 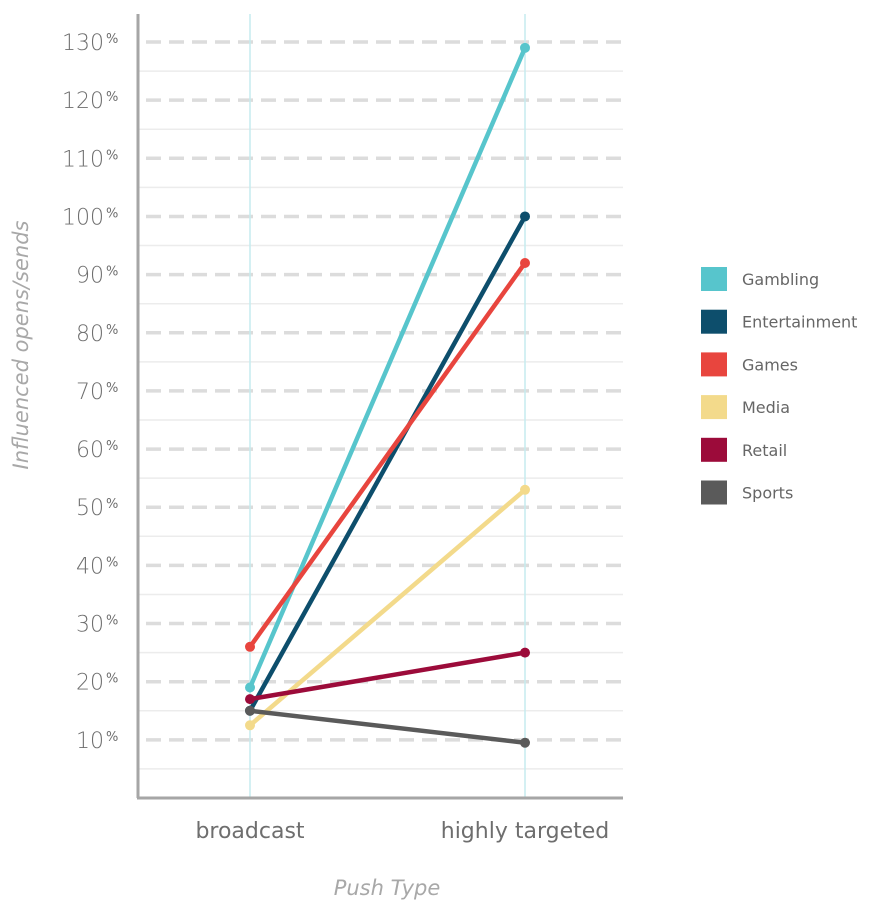 I want to click on x-axis-title: Push Type, so click(x=387, y=888).